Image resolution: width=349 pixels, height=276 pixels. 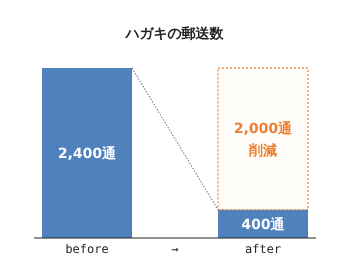 I want to click on x-tick-label: before, so click(x=87, y=249).